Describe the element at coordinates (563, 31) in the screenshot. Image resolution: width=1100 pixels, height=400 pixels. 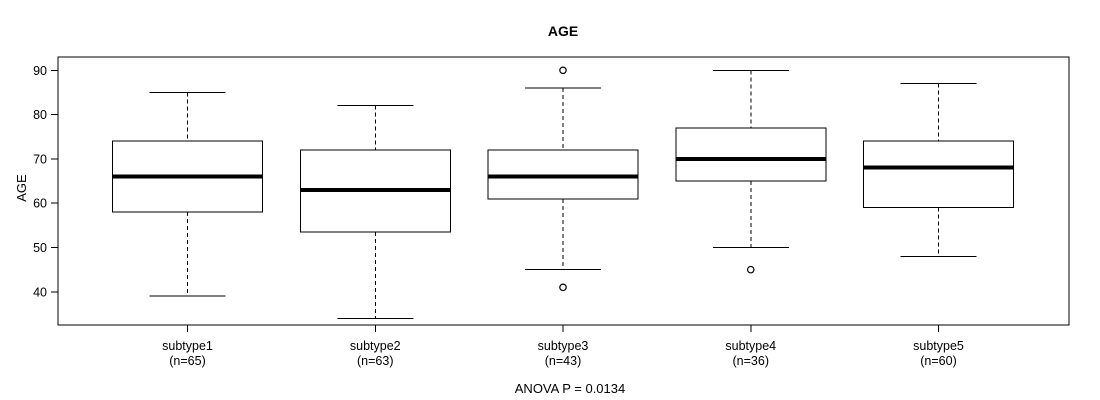
I see `chart-title: AGE` at that location.